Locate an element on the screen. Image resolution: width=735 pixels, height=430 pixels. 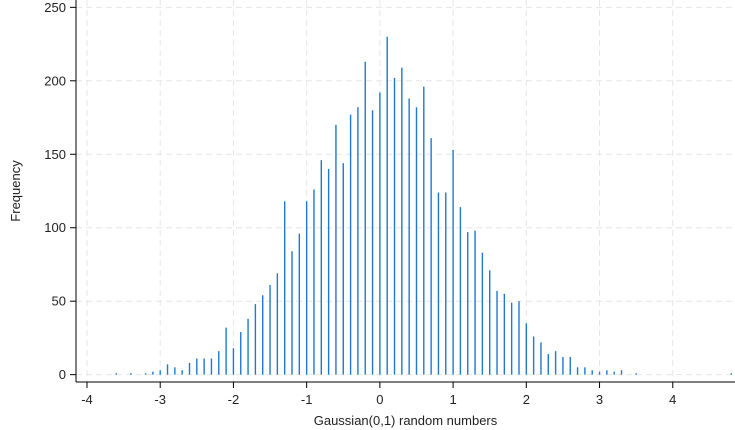
x-tick-label: 2 is located at coordinates (526, 399).